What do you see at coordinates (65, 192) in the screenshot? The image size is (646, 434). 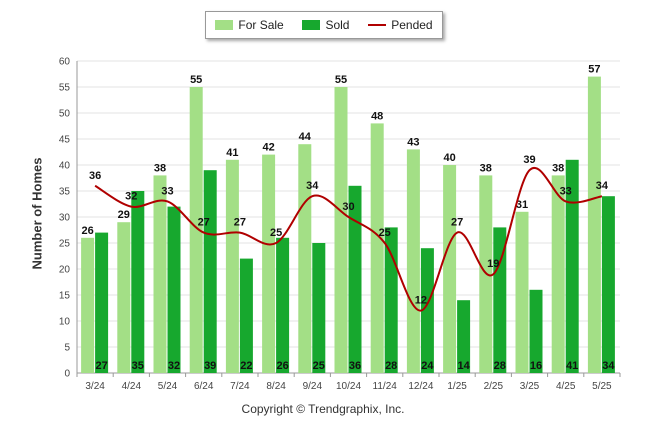 I see `y-tick-label: 35` at bounding box center [65, 192].